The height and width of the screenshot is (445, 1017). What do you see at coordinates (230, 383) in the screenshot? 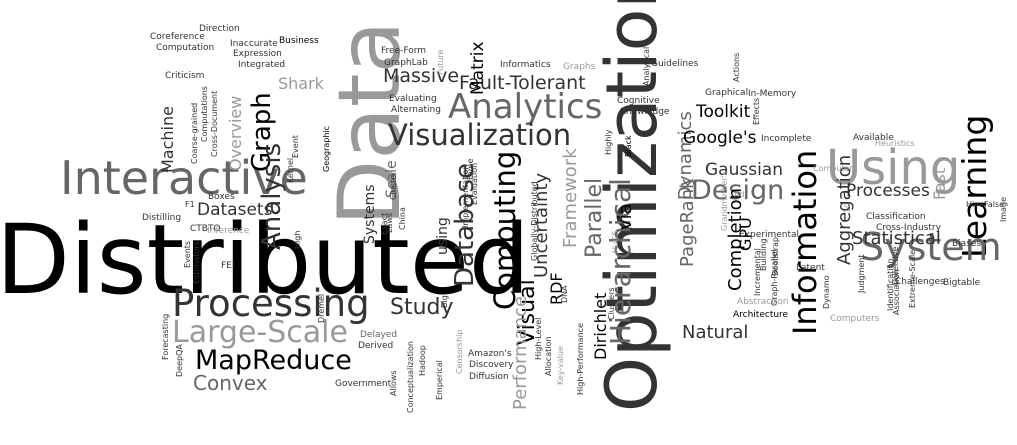
I see `cloud-word: Convex` at bounding box center [230, 383].